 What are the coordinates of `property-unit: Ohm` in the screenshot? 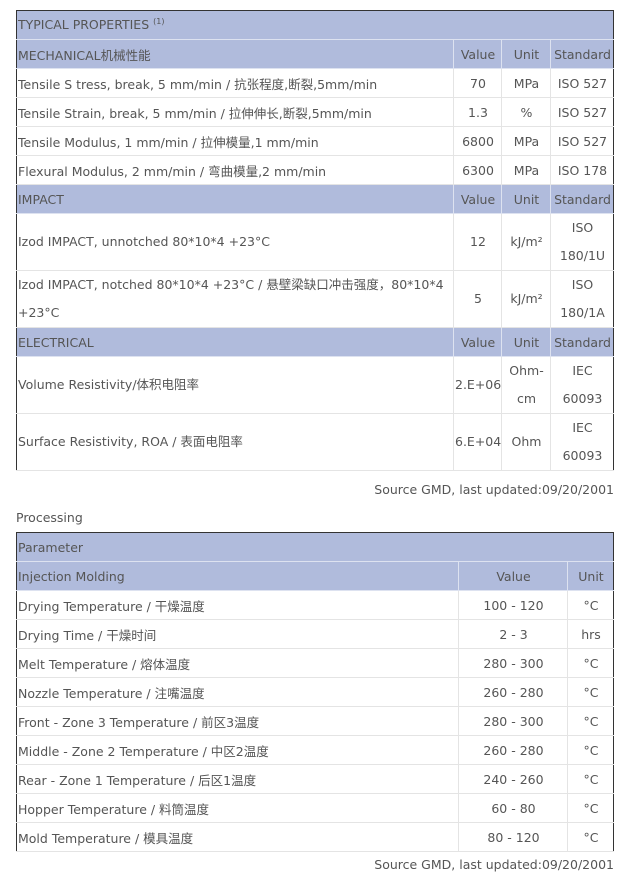 It's located at (526, 442).